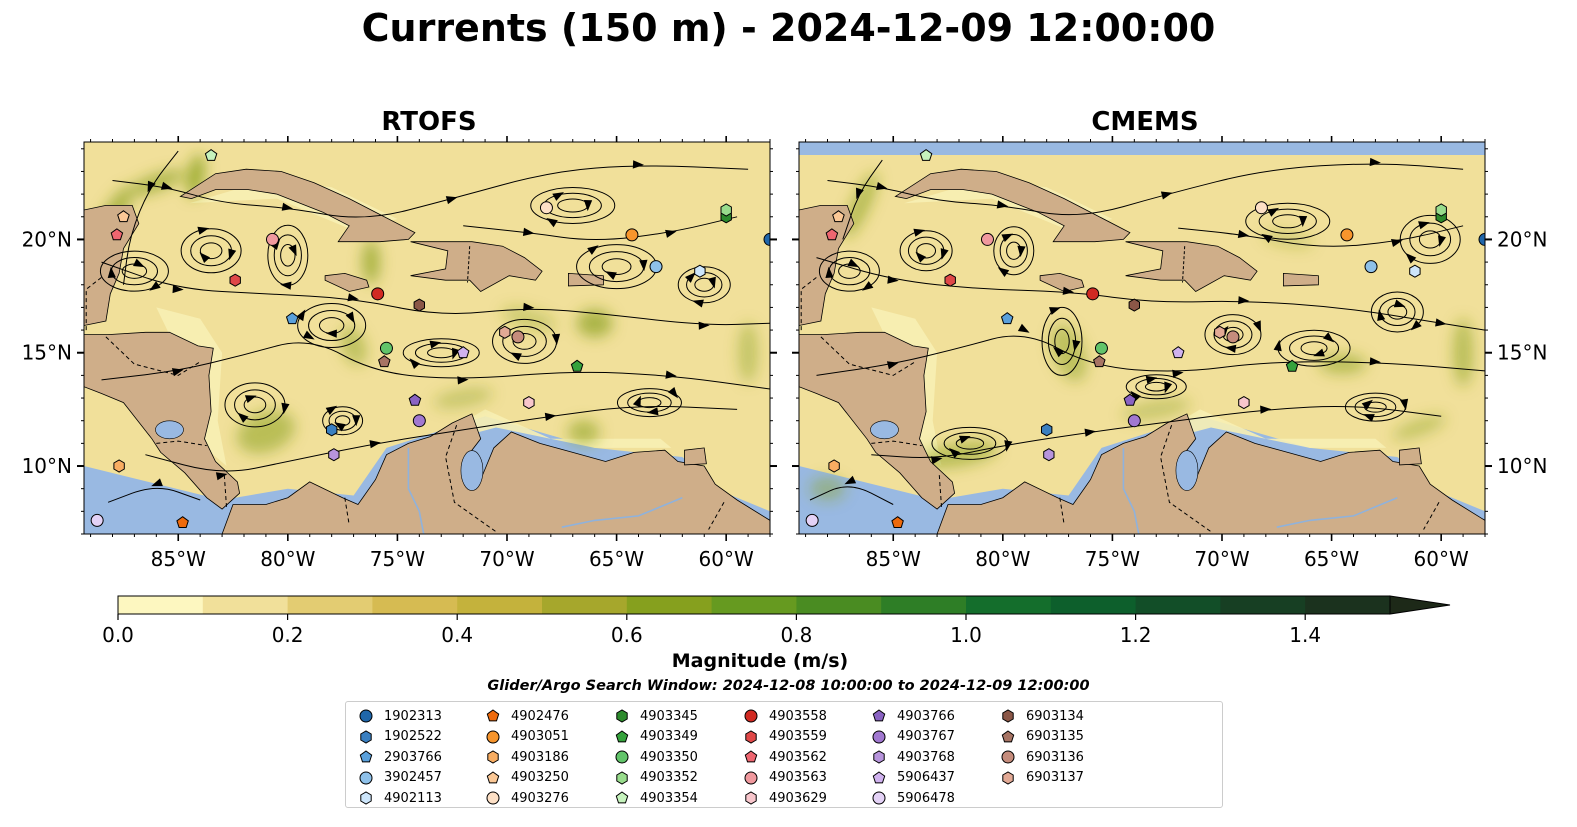  Describe the element at coordinates (413, 777) in the screenshot. I see `legend-label: 3902457` at that location.